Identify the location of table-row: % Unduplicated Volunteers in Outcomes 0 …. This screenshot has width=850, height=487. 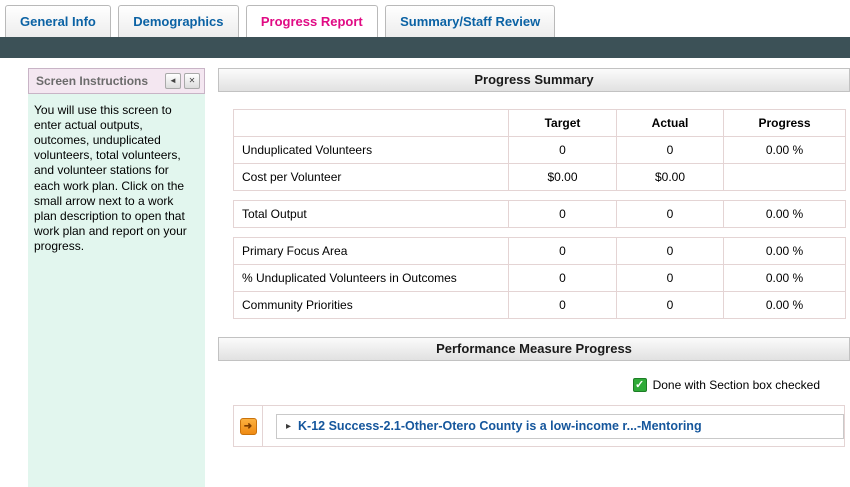
(539, 278).